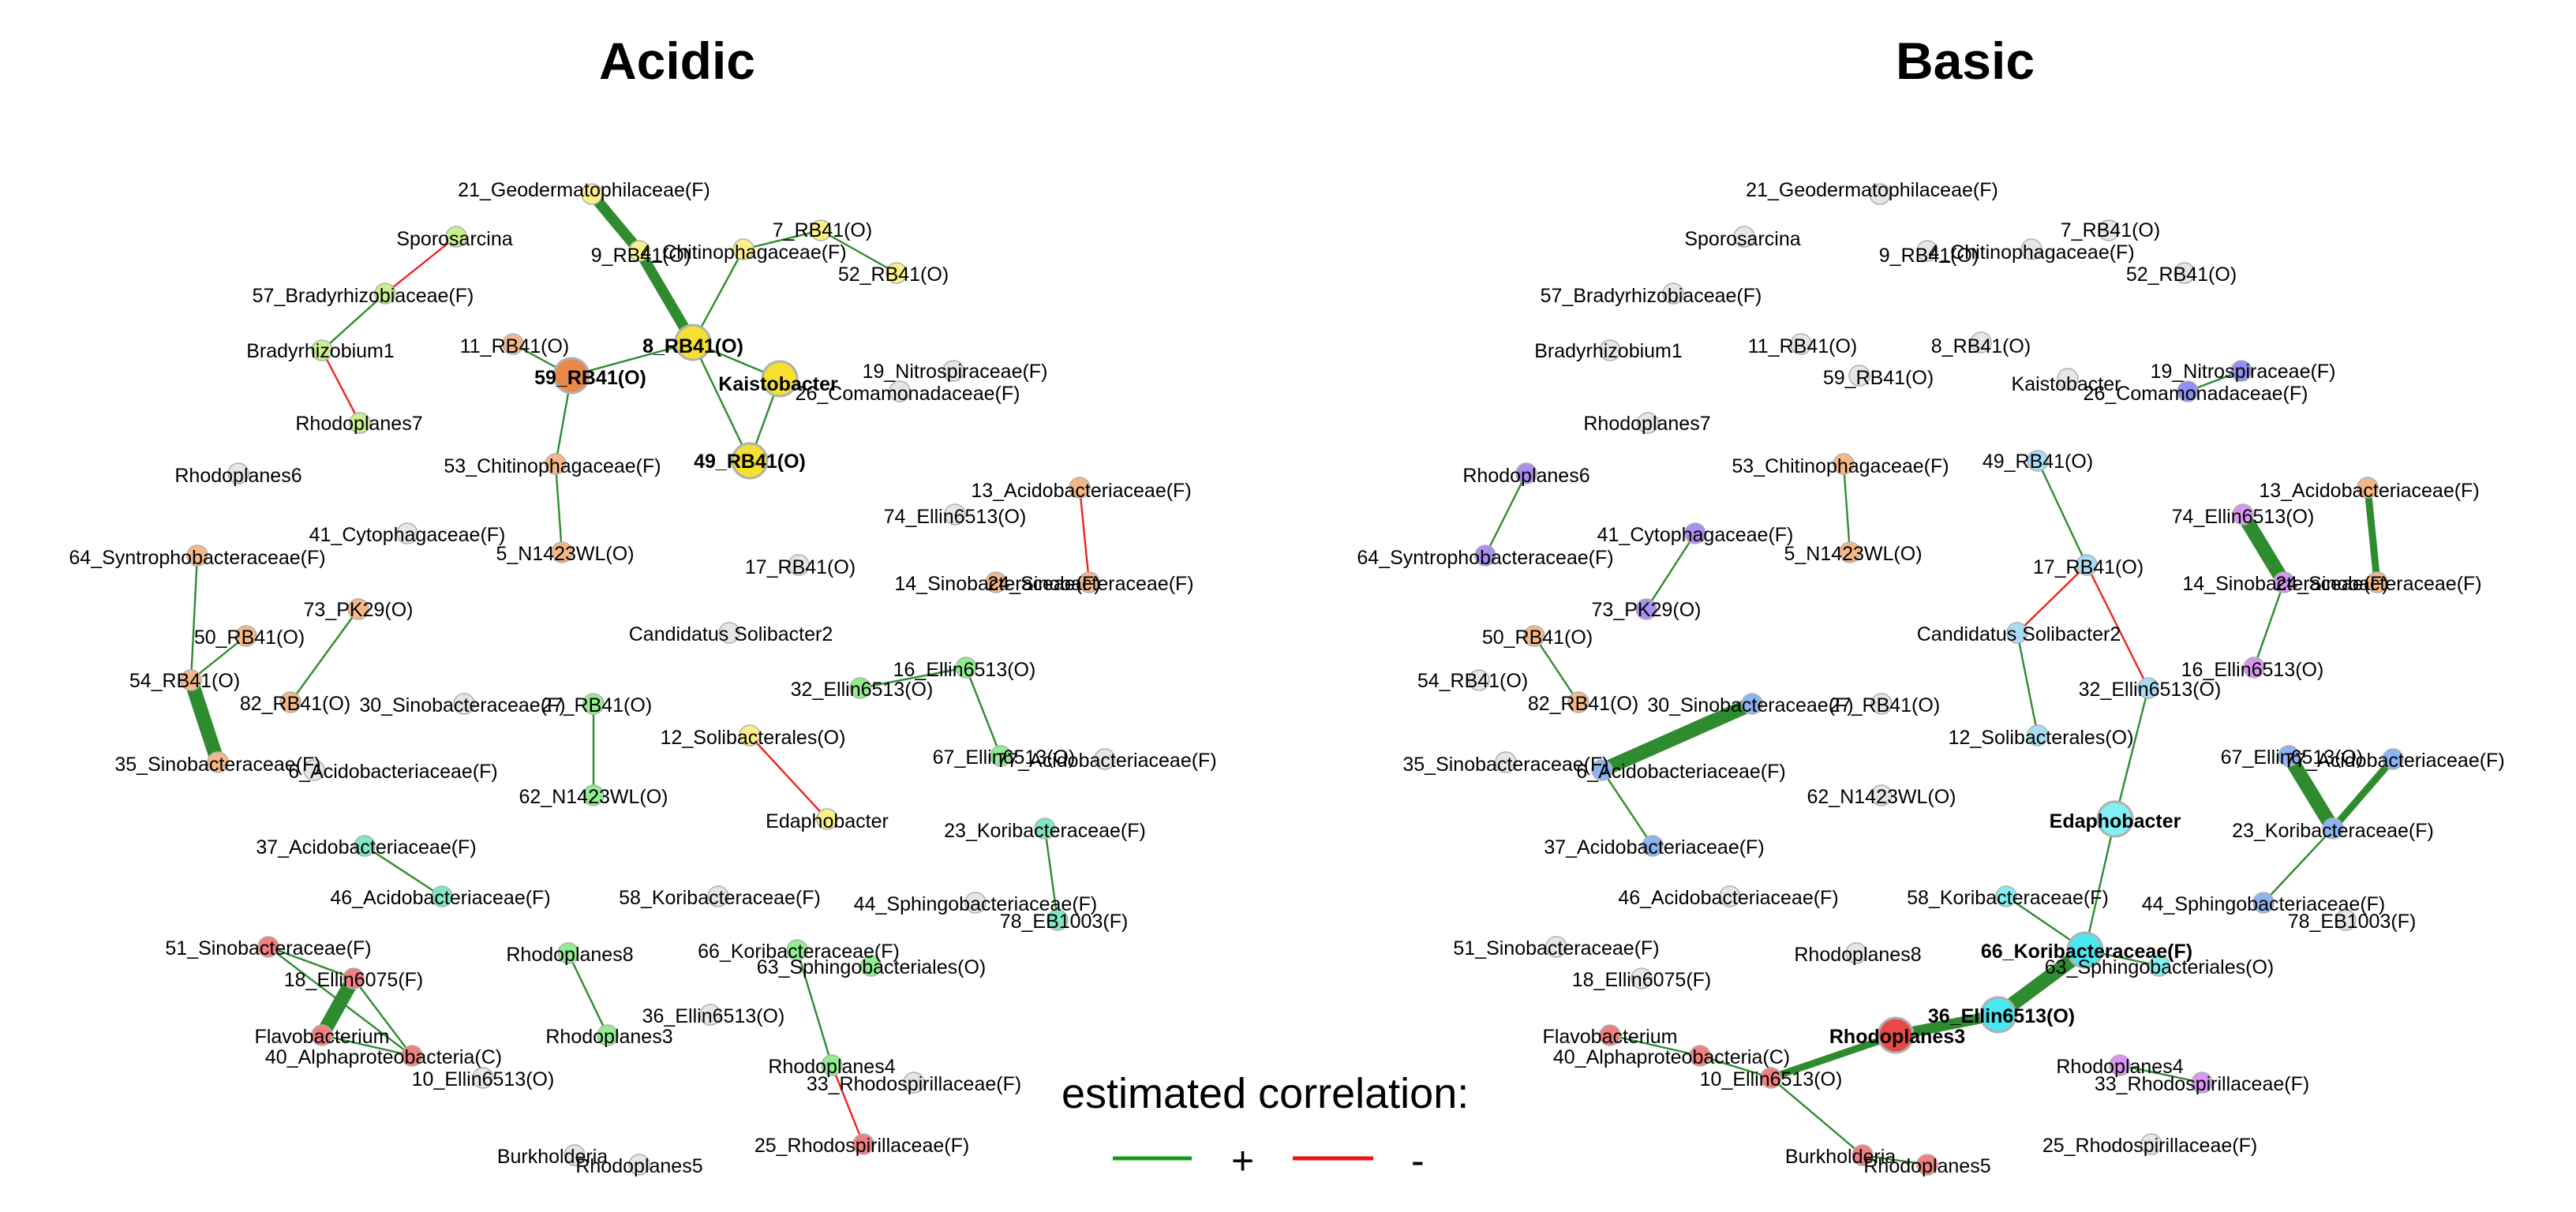 The width and height of the screenshot is (2576, 1212). Describe the element at coordinates (2363, 794) in the screenshot. I see `basic-edge-n77-n23` at that location.